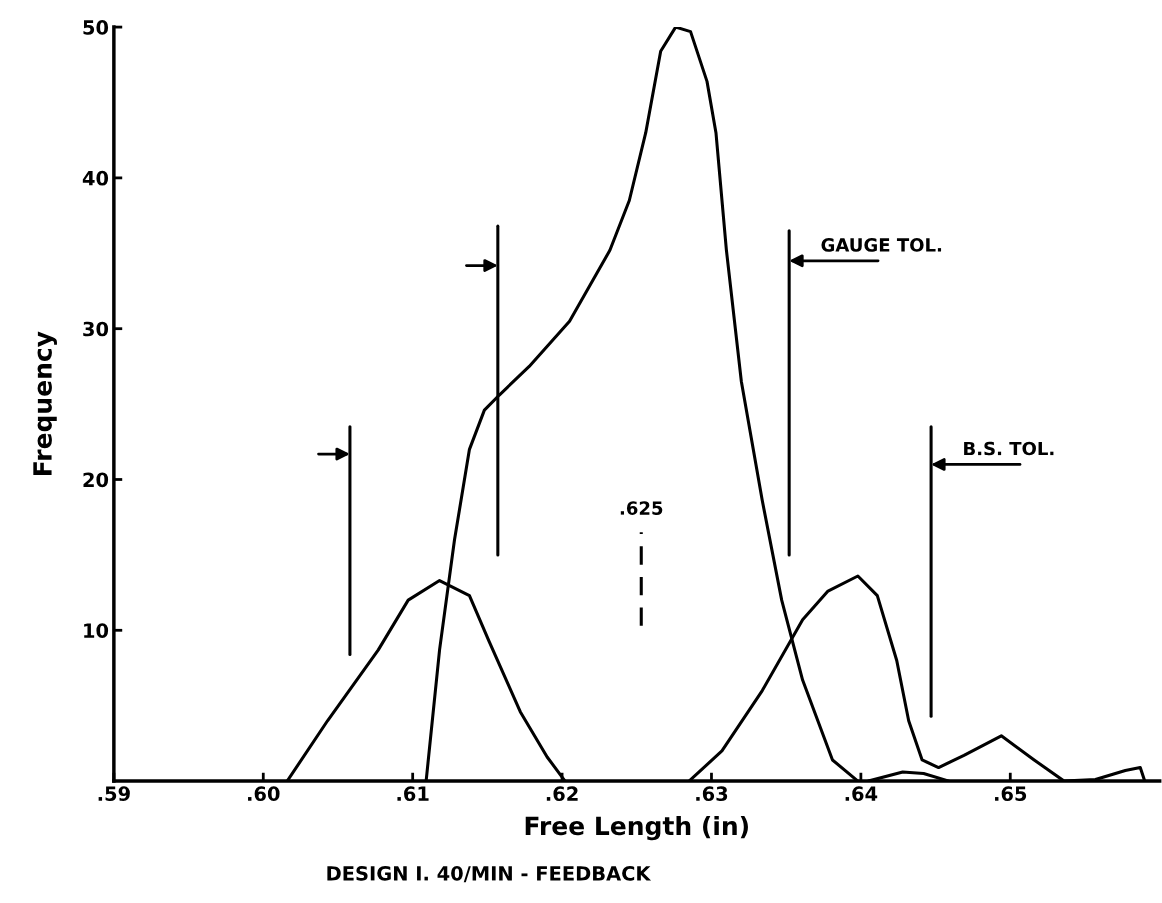 The height and width of the screenshot is (903, 1162). I want to click on y-tick-label: 20, so click(96, 480).